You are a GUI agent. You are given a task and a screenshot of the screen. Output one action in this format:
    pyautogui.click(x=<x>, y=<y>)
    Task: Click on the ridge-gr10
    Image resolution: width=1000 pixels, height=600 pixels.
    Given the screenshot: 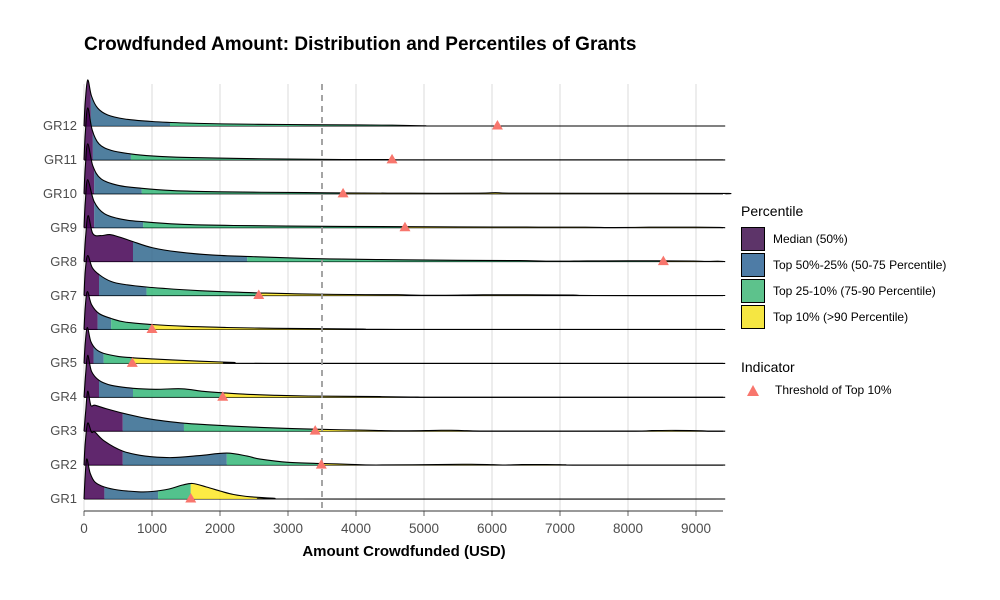 What is the action you would take?
    pyautogui.click(x=407, y=169)
    